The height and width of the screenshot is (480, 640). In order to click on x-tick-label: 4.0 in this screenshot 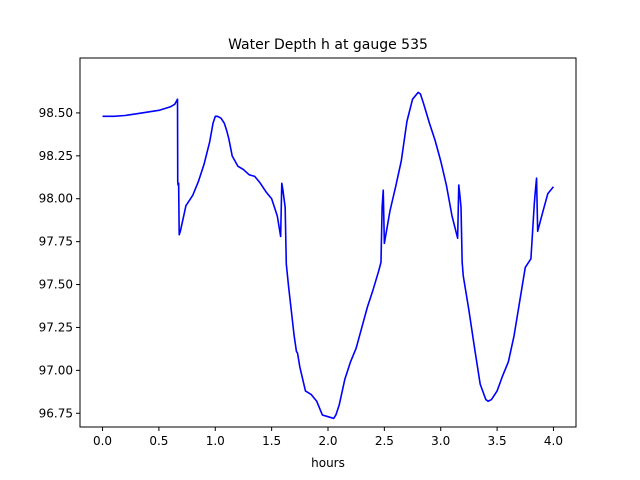, I will do `click(553, 441)`.